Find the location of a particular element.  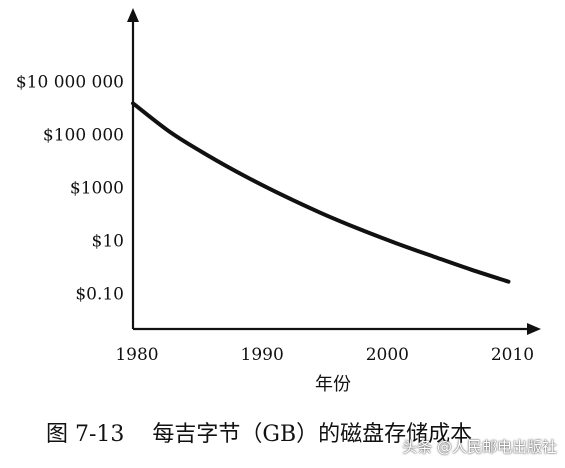

y-tick-label: $100 000 is located at coordinates (83, 136).